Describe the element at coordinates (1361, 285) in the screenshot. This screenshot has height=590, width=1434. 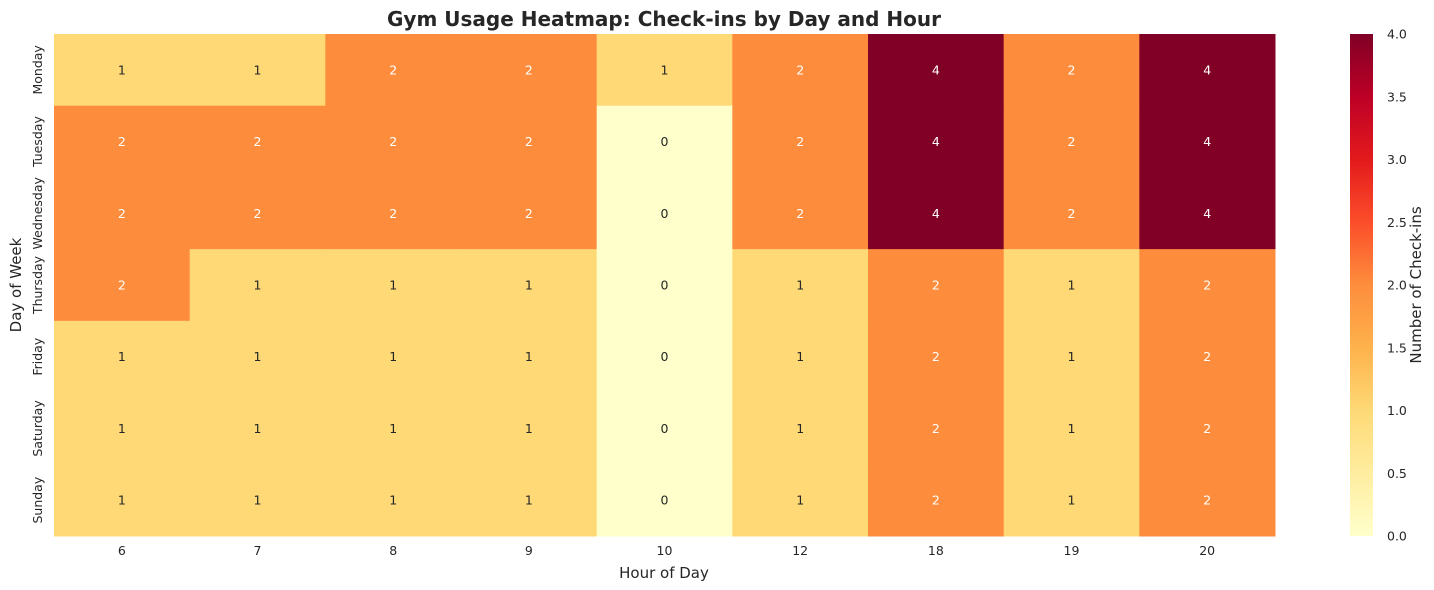
I see `colorbar` at that location.